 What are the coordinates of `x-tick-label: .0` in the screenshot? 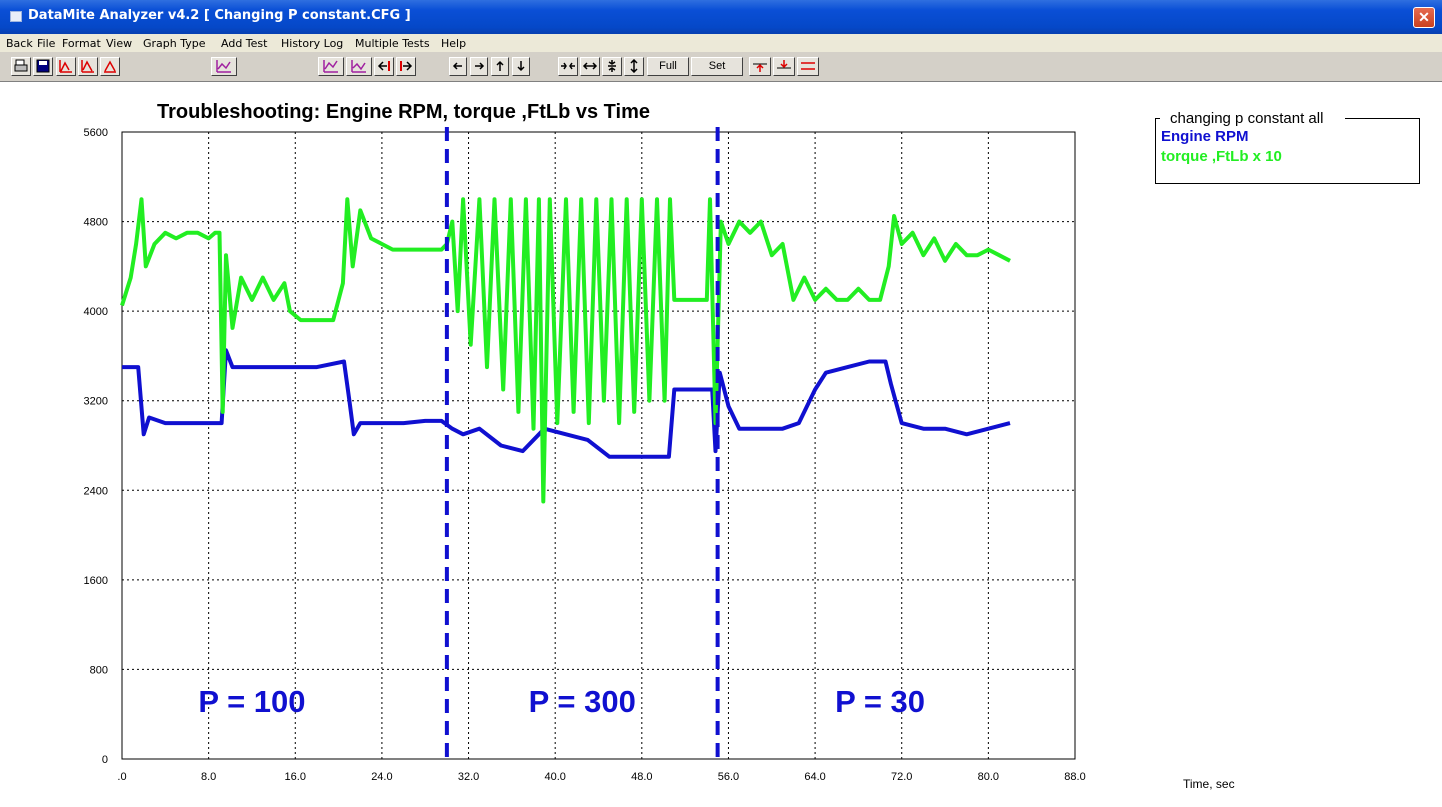 It's located at (121, 777).